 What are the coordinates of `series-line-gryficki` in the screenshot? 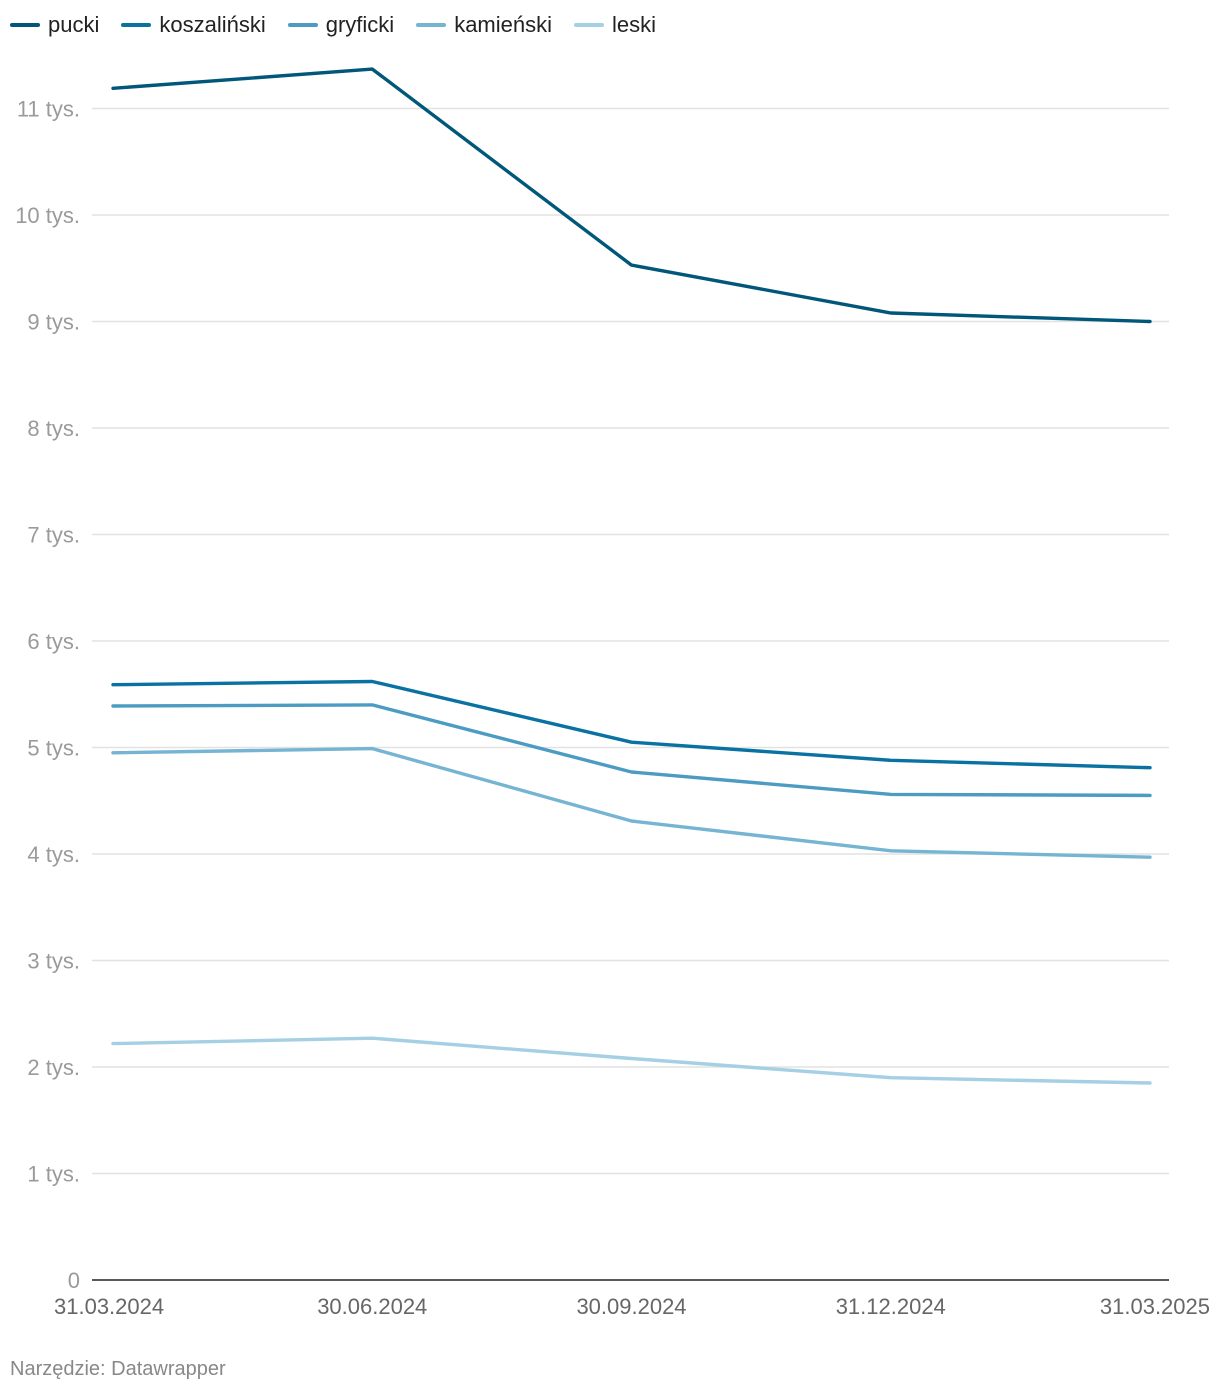 It's located at (631, 750).